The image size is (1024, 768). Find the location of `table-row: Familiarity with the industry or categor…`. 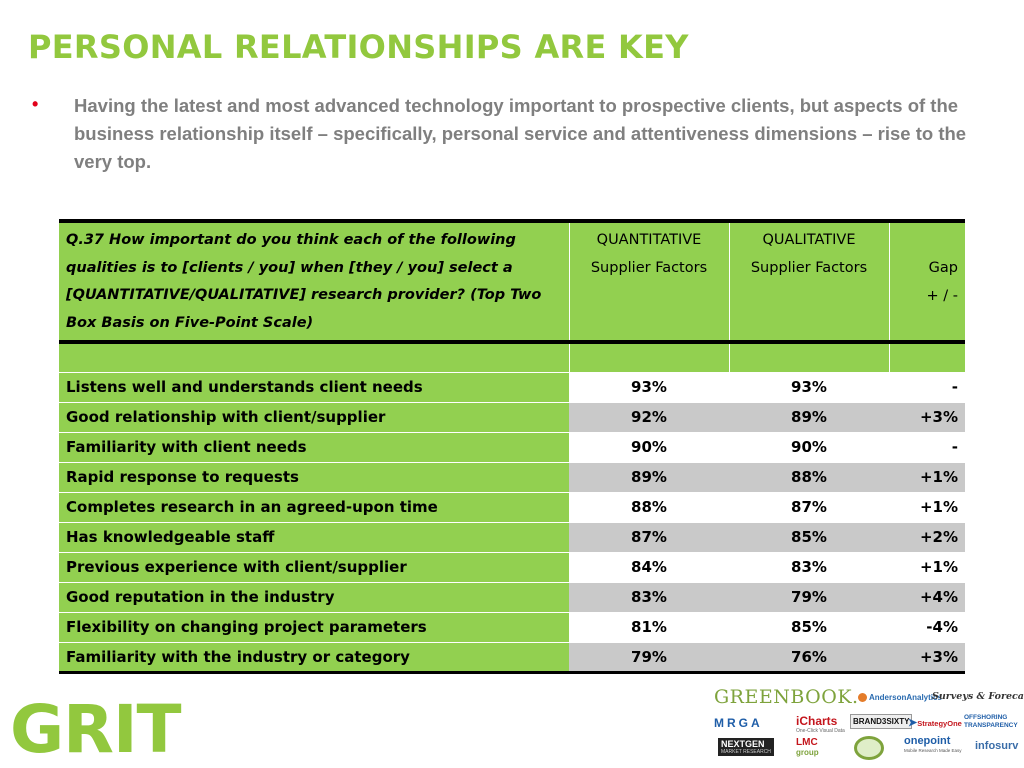

table-row: Familiarity with the industry or categor… is located at coordinates (512, 657).